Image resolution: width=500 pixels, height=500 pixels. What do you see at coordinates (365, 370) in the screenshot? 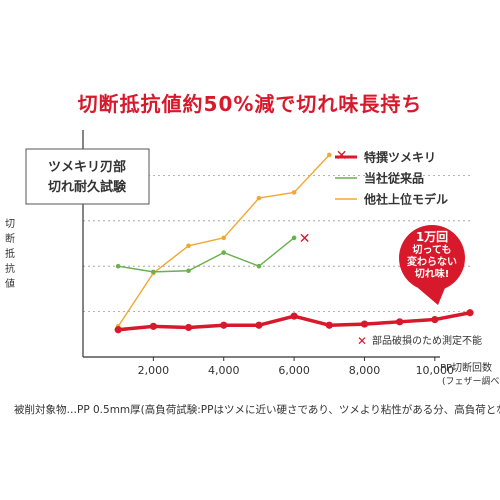
I see `x-tick-label: 8,000` at bounding box center [365, 370].